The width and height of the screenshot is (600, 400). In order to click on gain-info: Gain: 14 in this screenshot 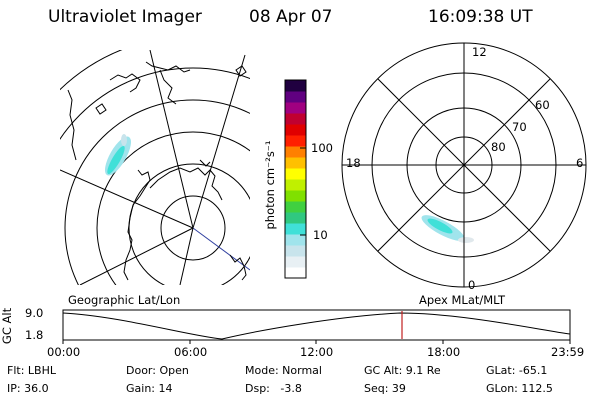, I will do `click(149, 388)`.